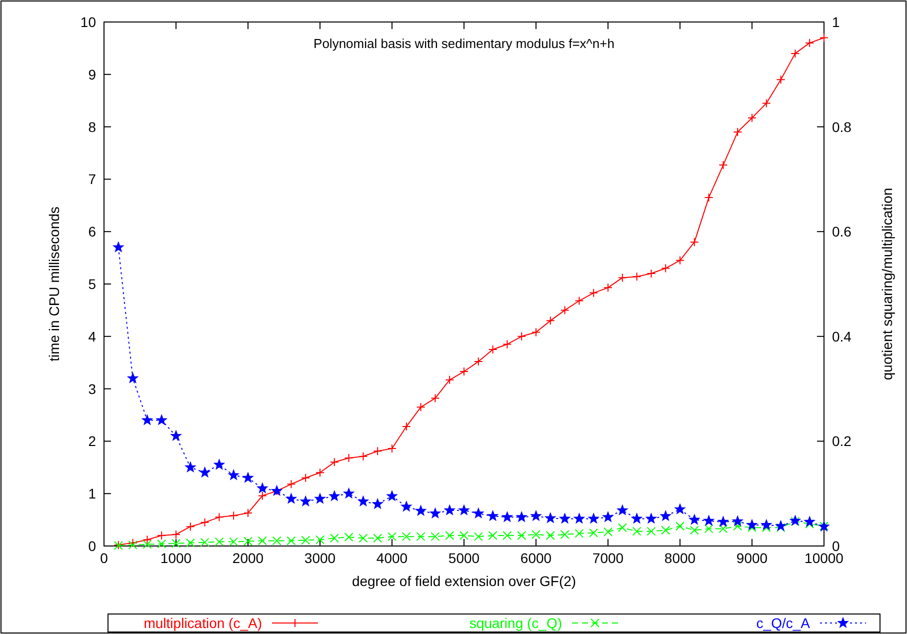  I want to click on x-tick-label: 6000, so click(536, 558).